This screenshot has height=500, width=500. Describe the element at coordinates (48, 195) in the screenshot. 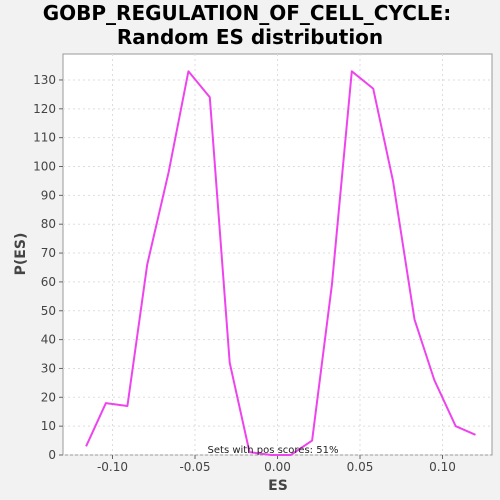

I see `y-tick-label: 90` at that location.